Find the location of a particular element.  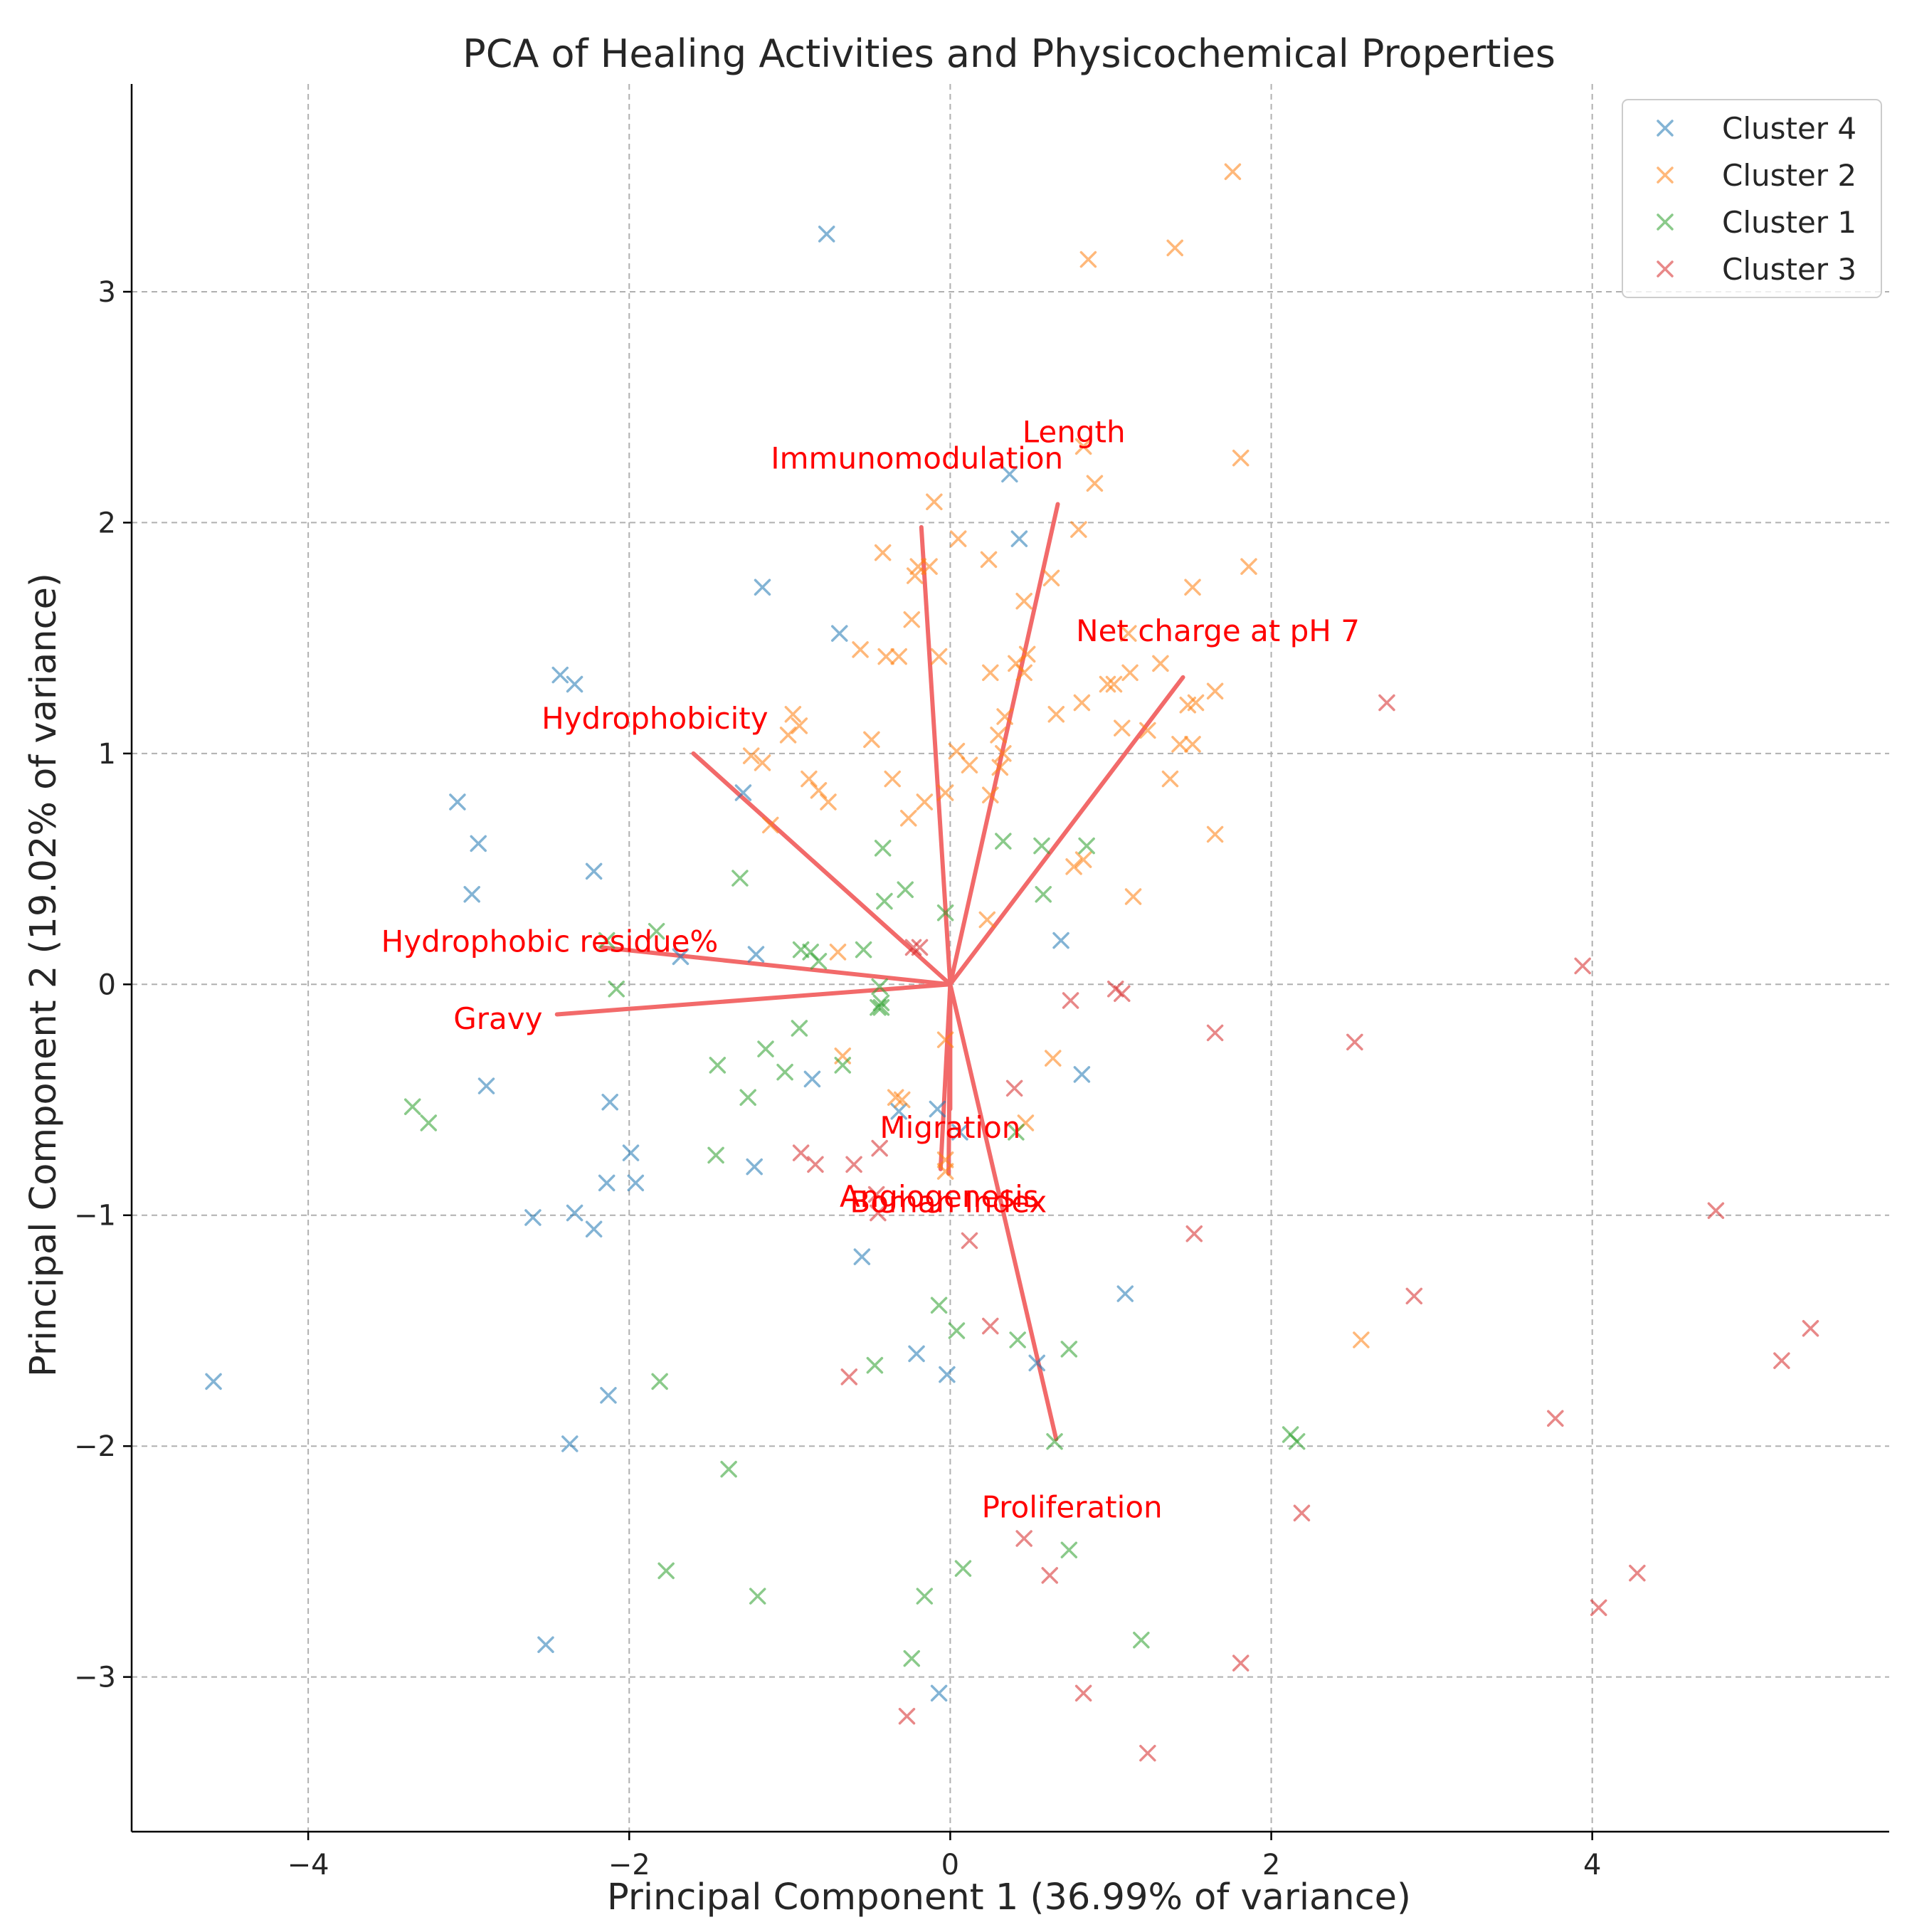

loading-label: Hydrophobic residue% is located at coordinates (550, 941).